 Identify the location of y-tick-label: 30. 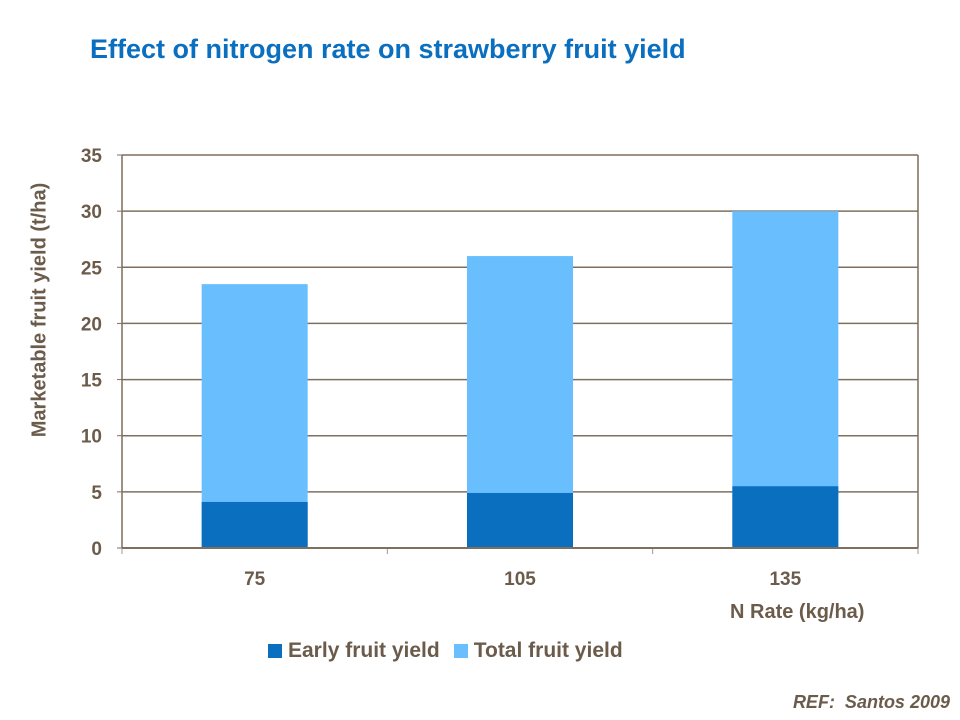
(91, 212).